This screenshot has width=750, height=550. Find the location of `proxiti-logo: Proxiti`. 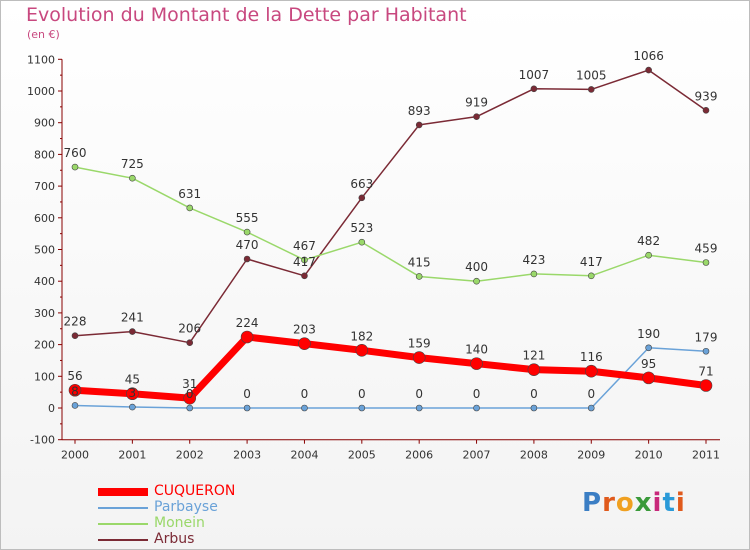

proxiti-logo: Proxiti is located at coordinates (634, 503).